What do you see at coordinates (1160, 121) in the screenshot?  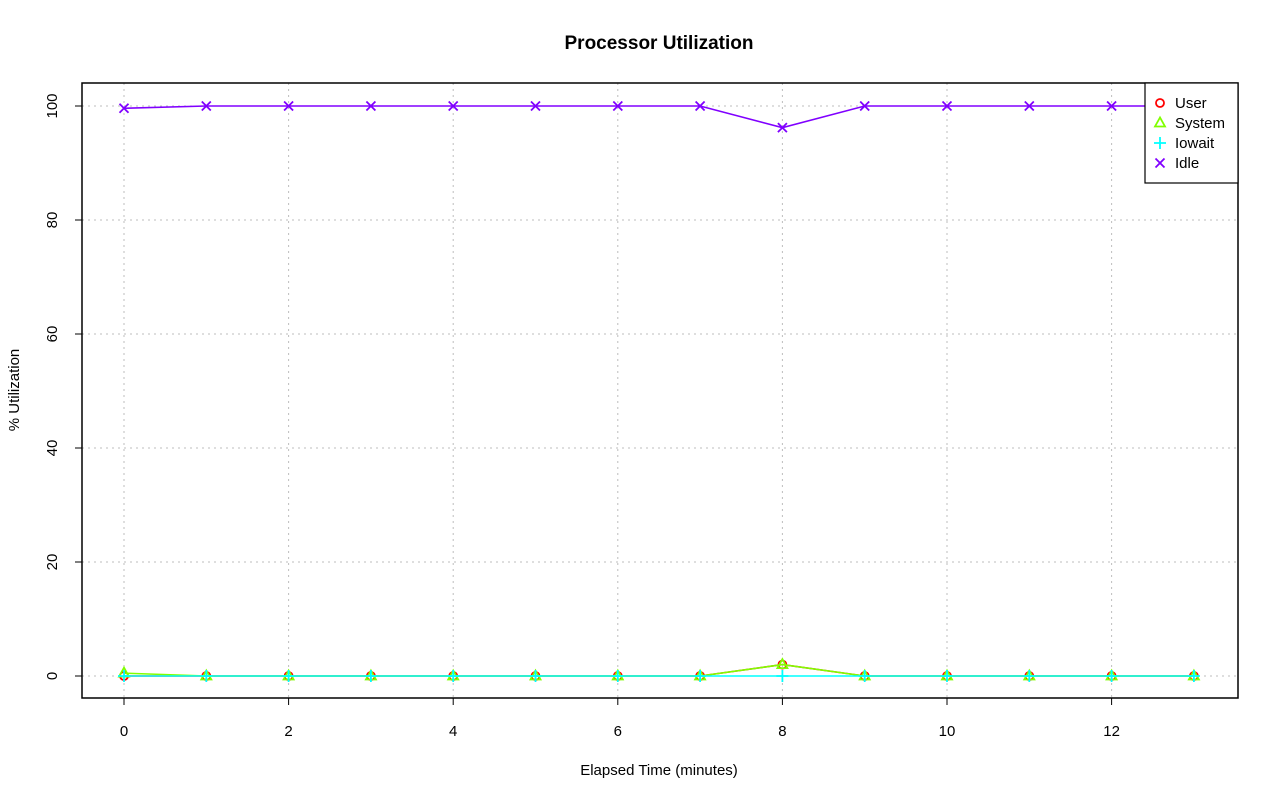 I see `legend-marker-system` at bounding box center [1160, 121].